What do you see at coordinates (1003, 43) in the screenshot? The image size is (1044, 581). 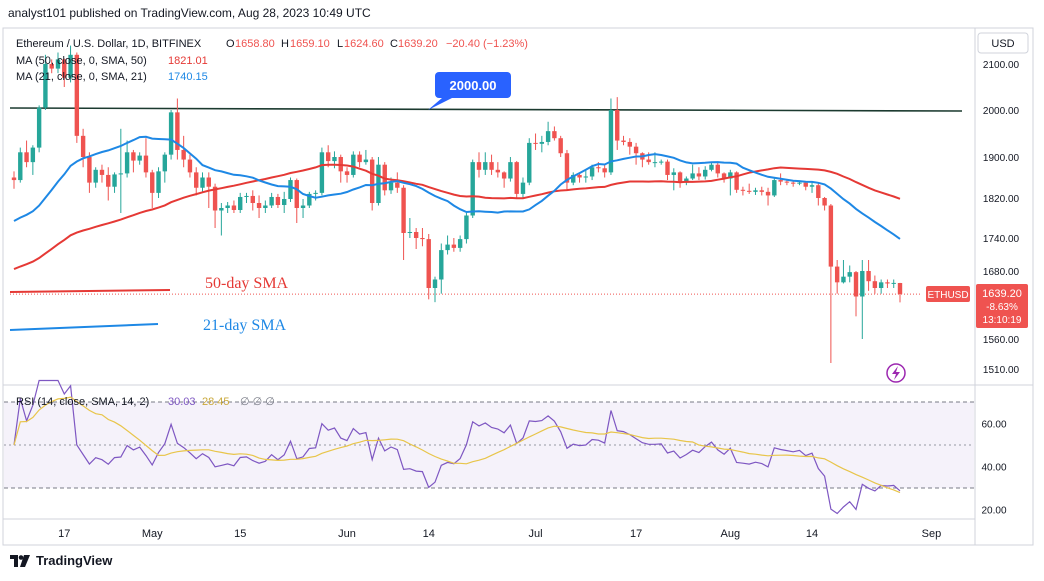 I see `currency-button: USD` at bounding box center [1003, 43].